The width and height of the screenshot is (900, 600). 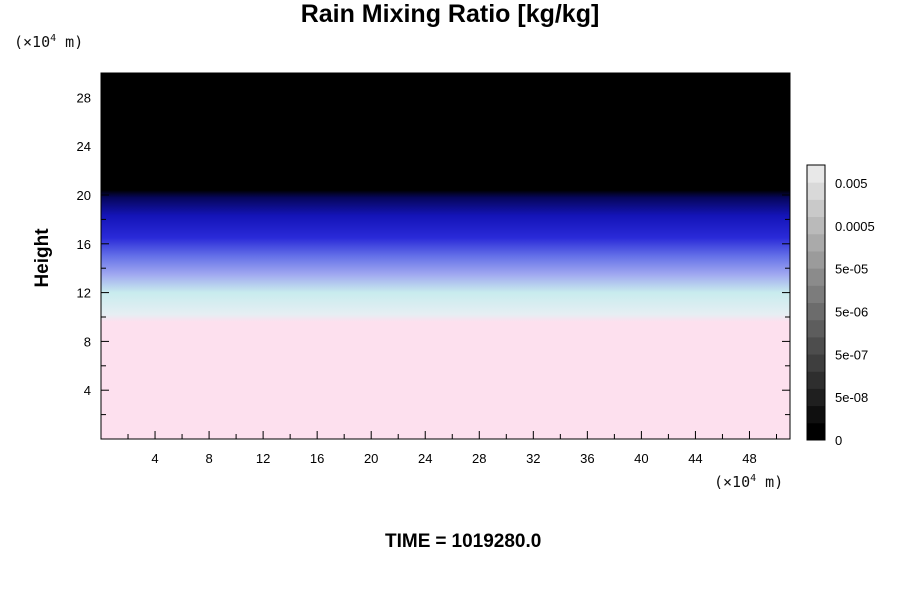 I want to click on y-unit-exponent: 4, so click(x=53, y=38).